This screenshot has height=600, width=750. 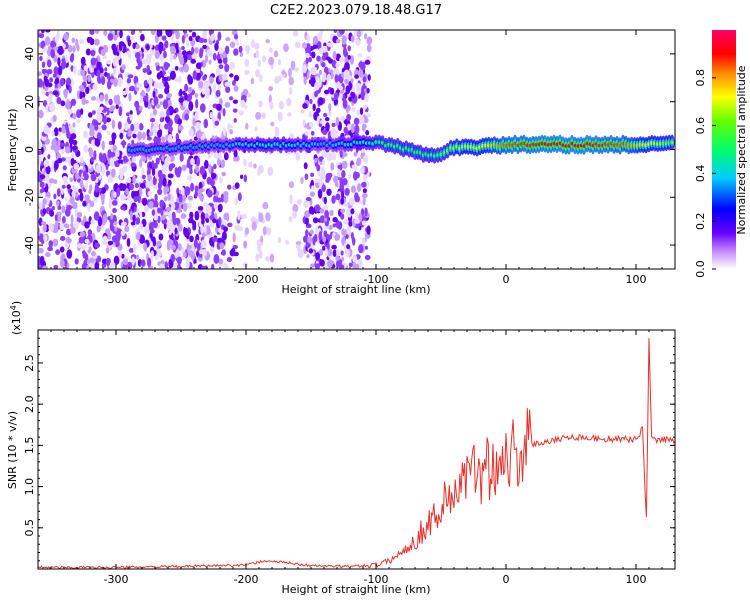 I want to click on snr-xtick-label: -200, so click(x=246, y=579).